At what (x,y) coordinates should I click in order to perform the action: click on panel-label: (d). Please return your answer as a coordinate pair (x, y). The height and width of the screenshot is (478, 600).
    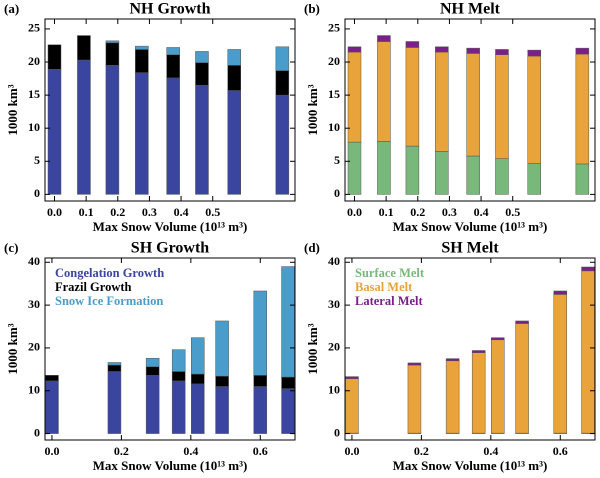
    Looking at the image, I should click on (312, 247).